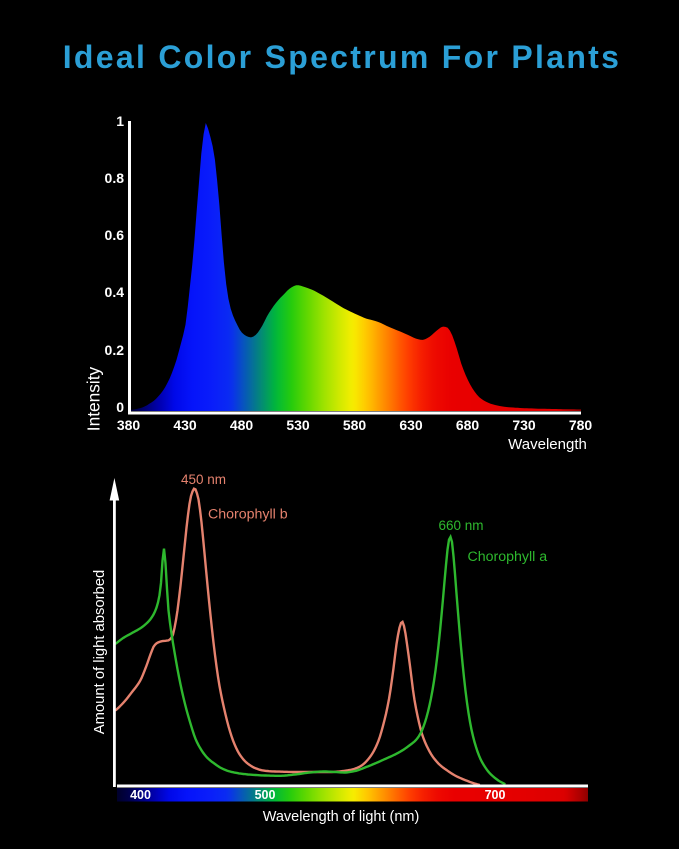  Describe the element at coordinates (115, 350) in the screenshot. I see `svg-text: 0.2` at that location.